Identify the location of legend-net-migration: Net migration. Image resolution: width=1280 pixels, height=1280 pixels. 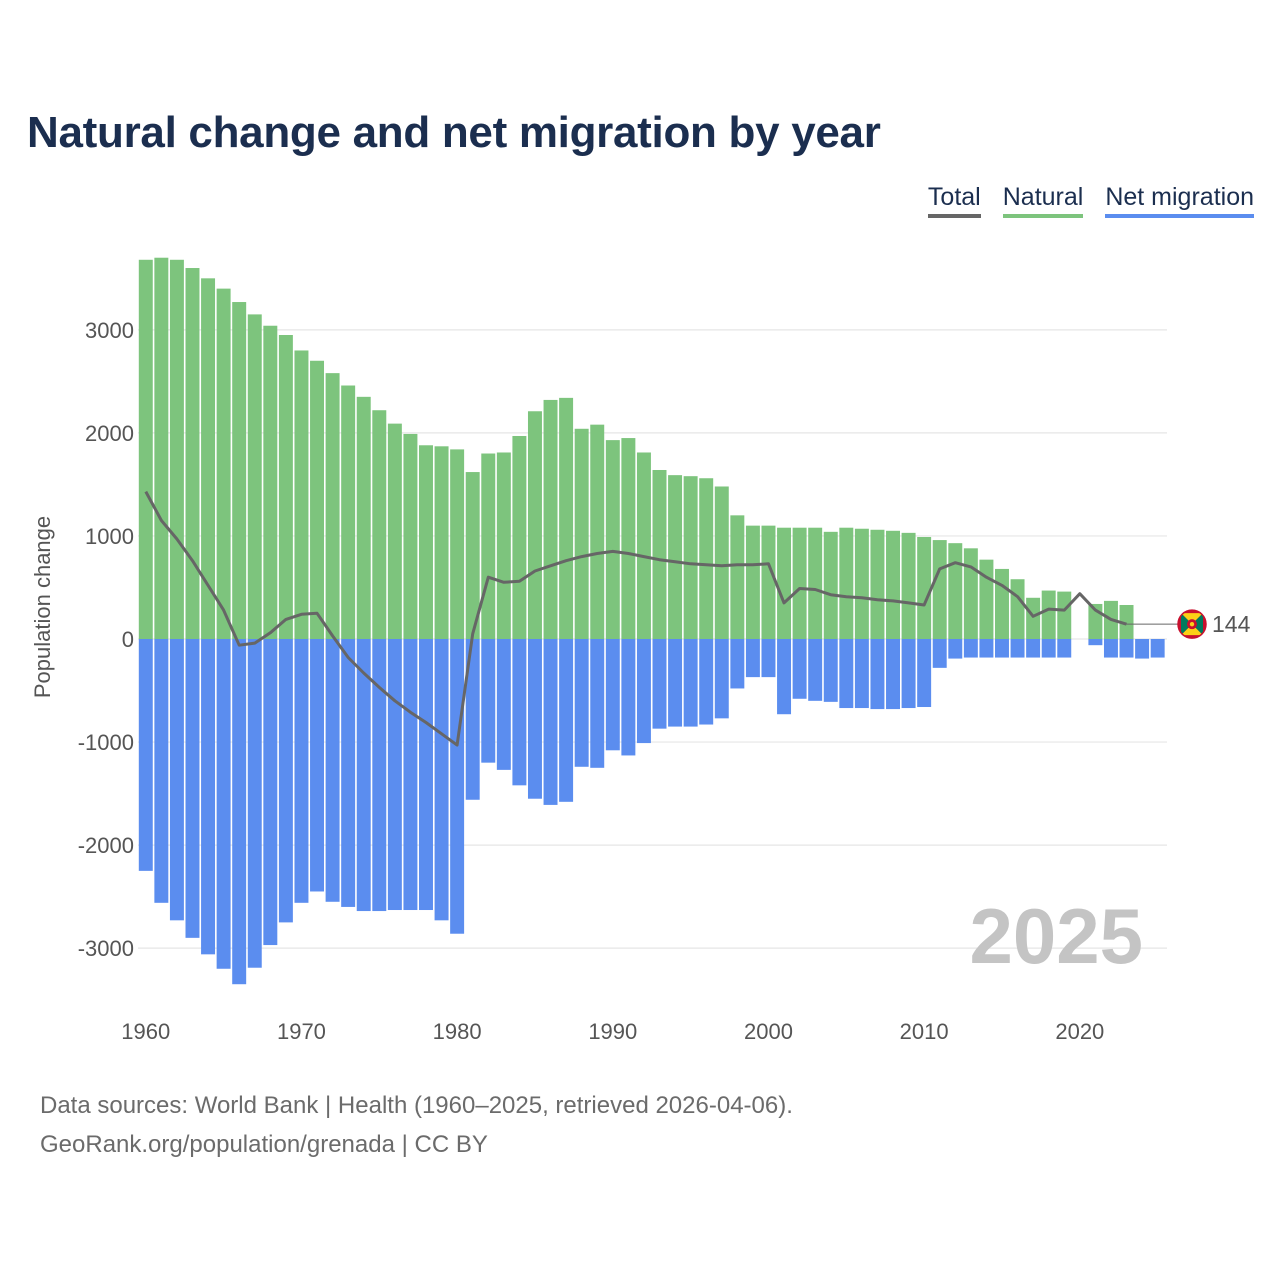
(1179, 200).